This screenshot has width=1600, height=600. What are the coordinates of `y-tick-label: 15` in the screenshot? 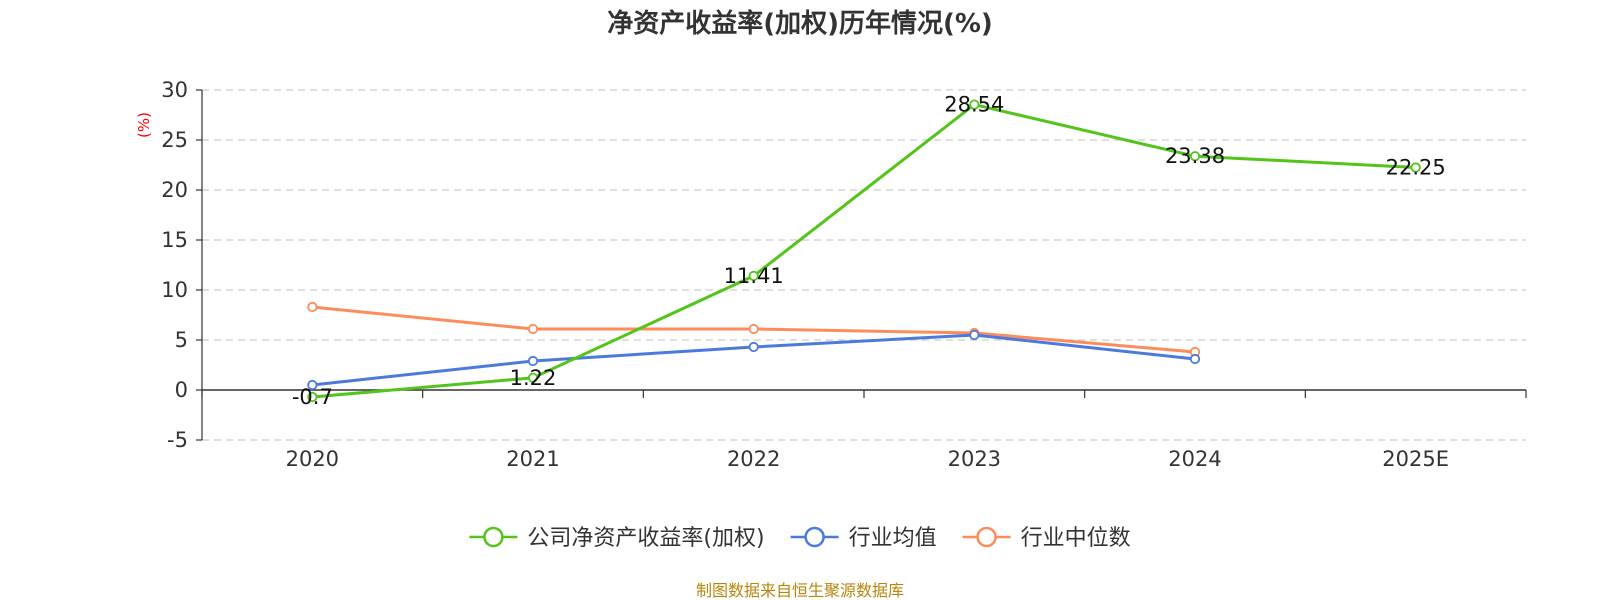 It's located at (174, 240).